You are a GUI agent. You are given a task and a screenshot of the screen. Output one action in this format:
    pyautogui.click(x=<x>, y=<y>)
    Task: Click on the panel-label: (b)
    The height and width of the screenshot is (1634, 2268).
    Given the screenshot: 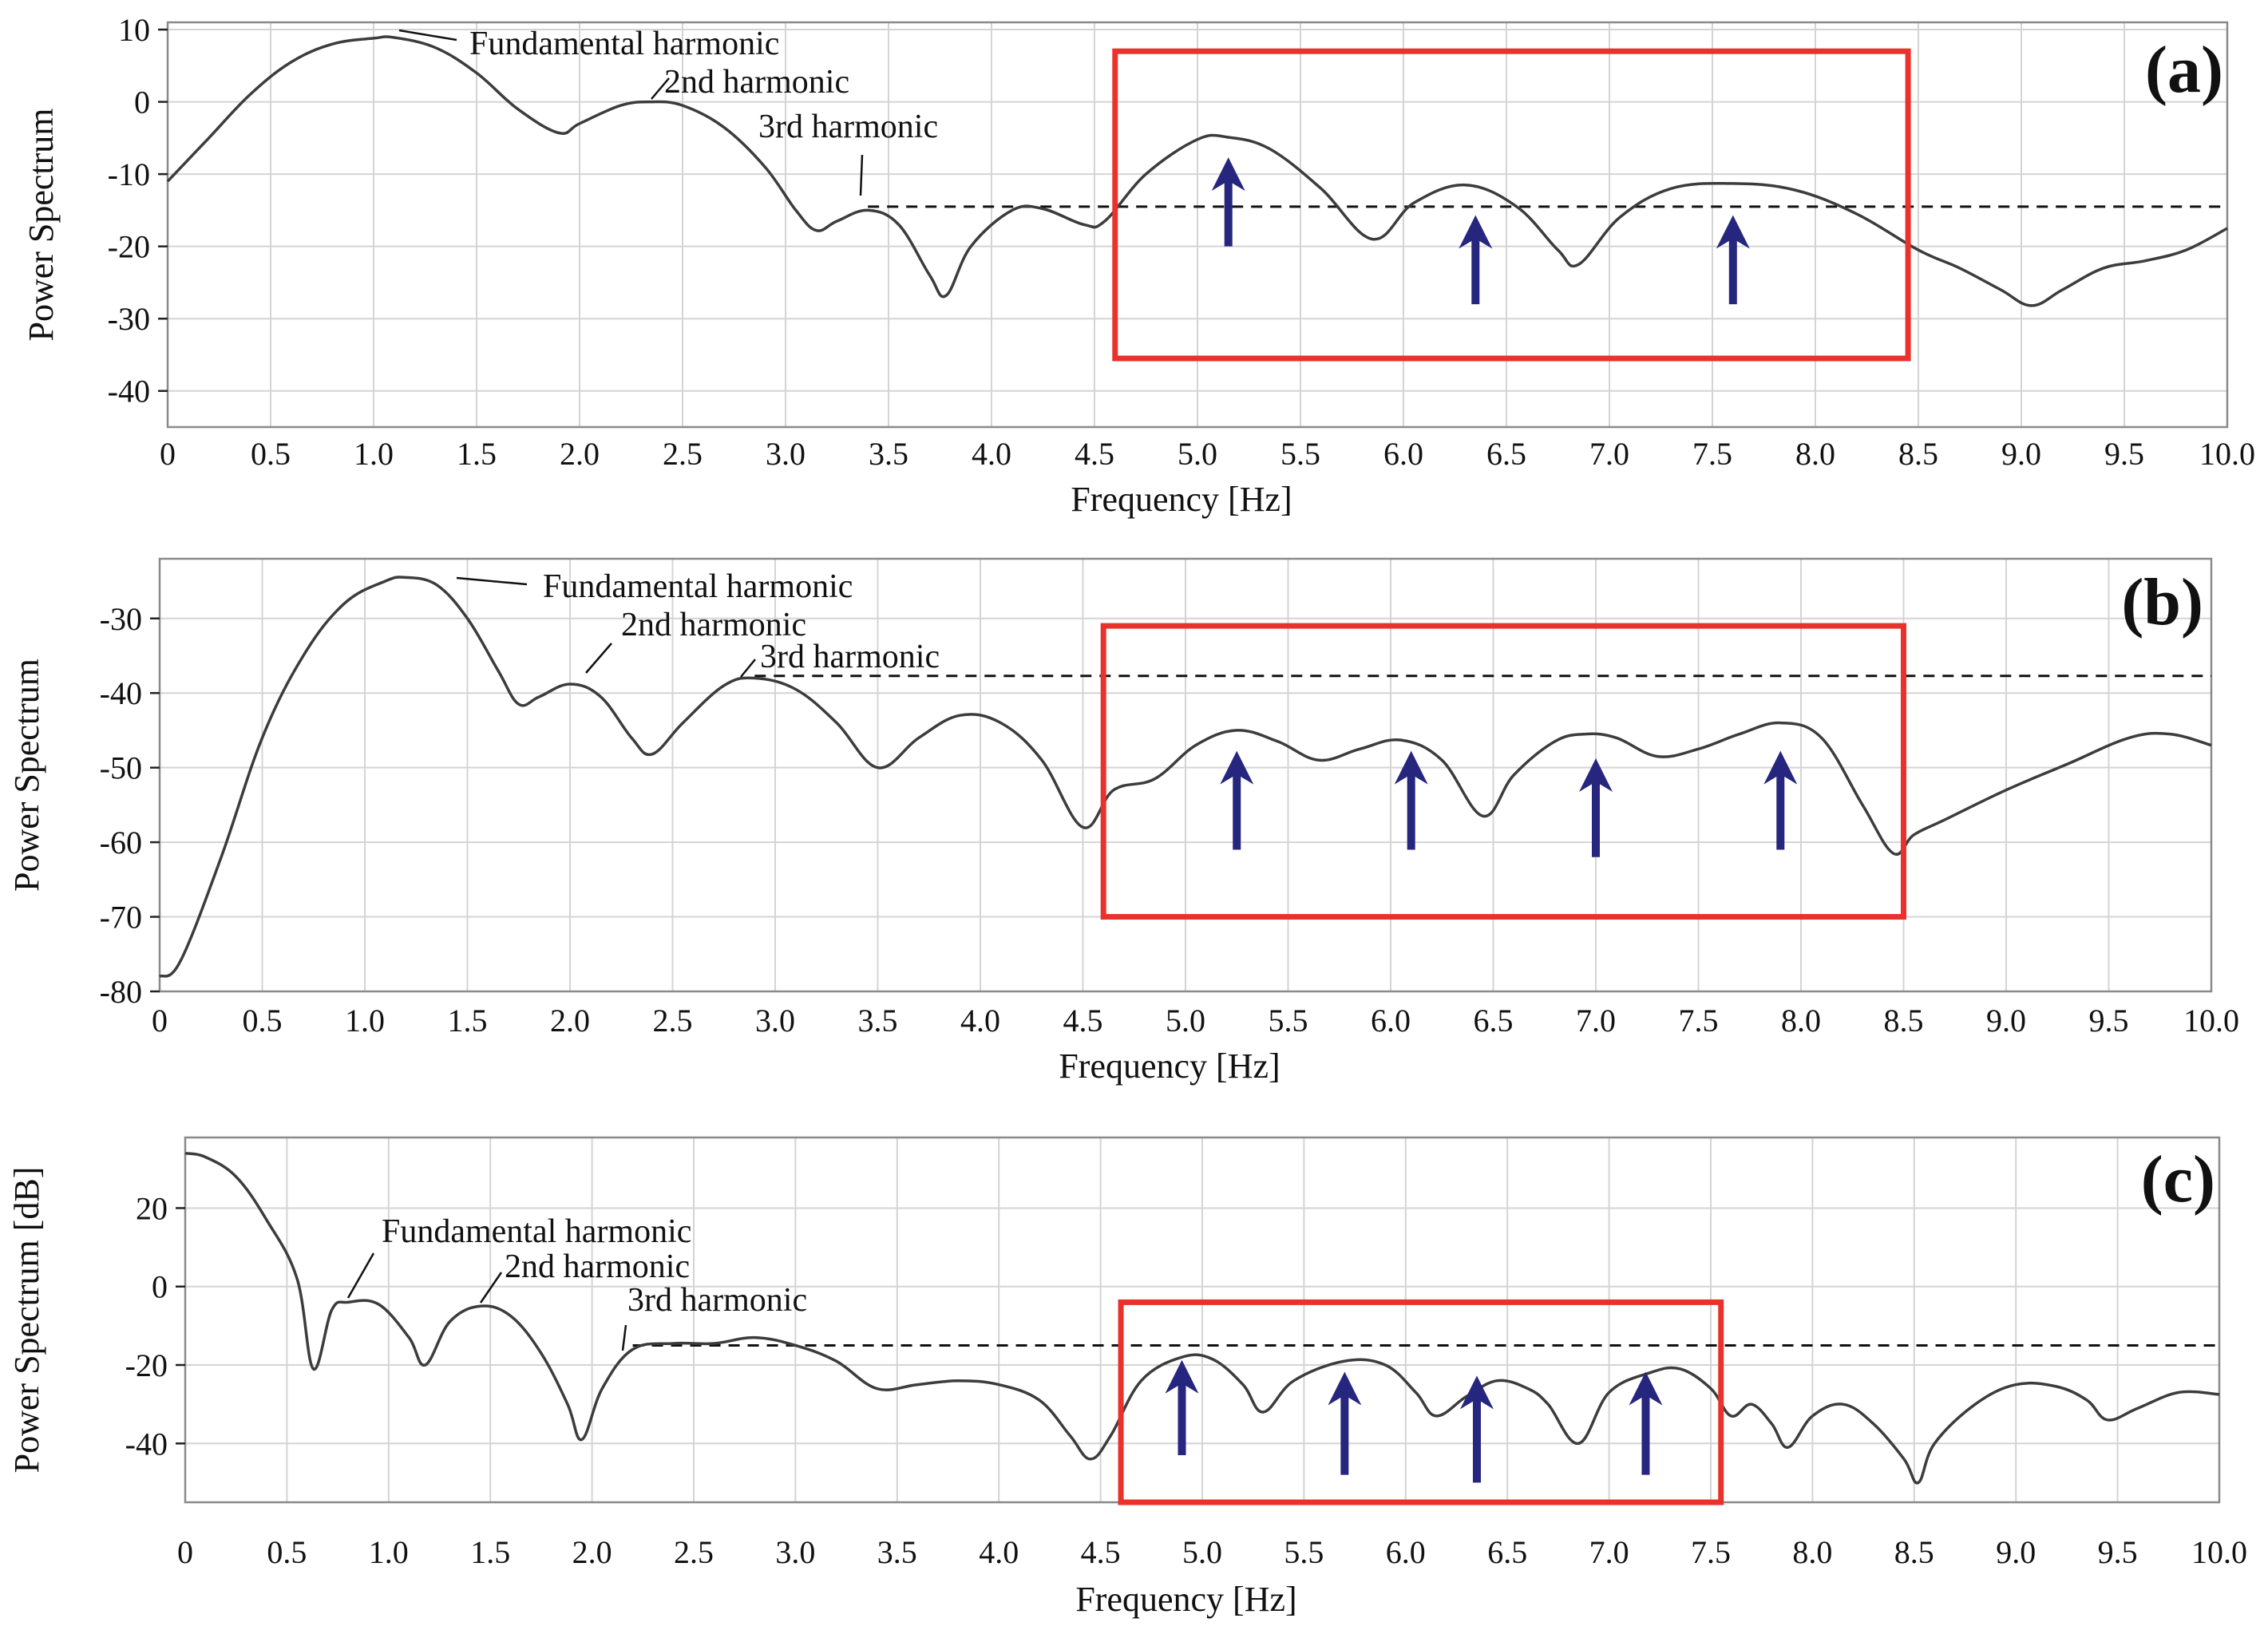 What is the action you would take?
    pyautogui.click(x=2162, y=602)
    